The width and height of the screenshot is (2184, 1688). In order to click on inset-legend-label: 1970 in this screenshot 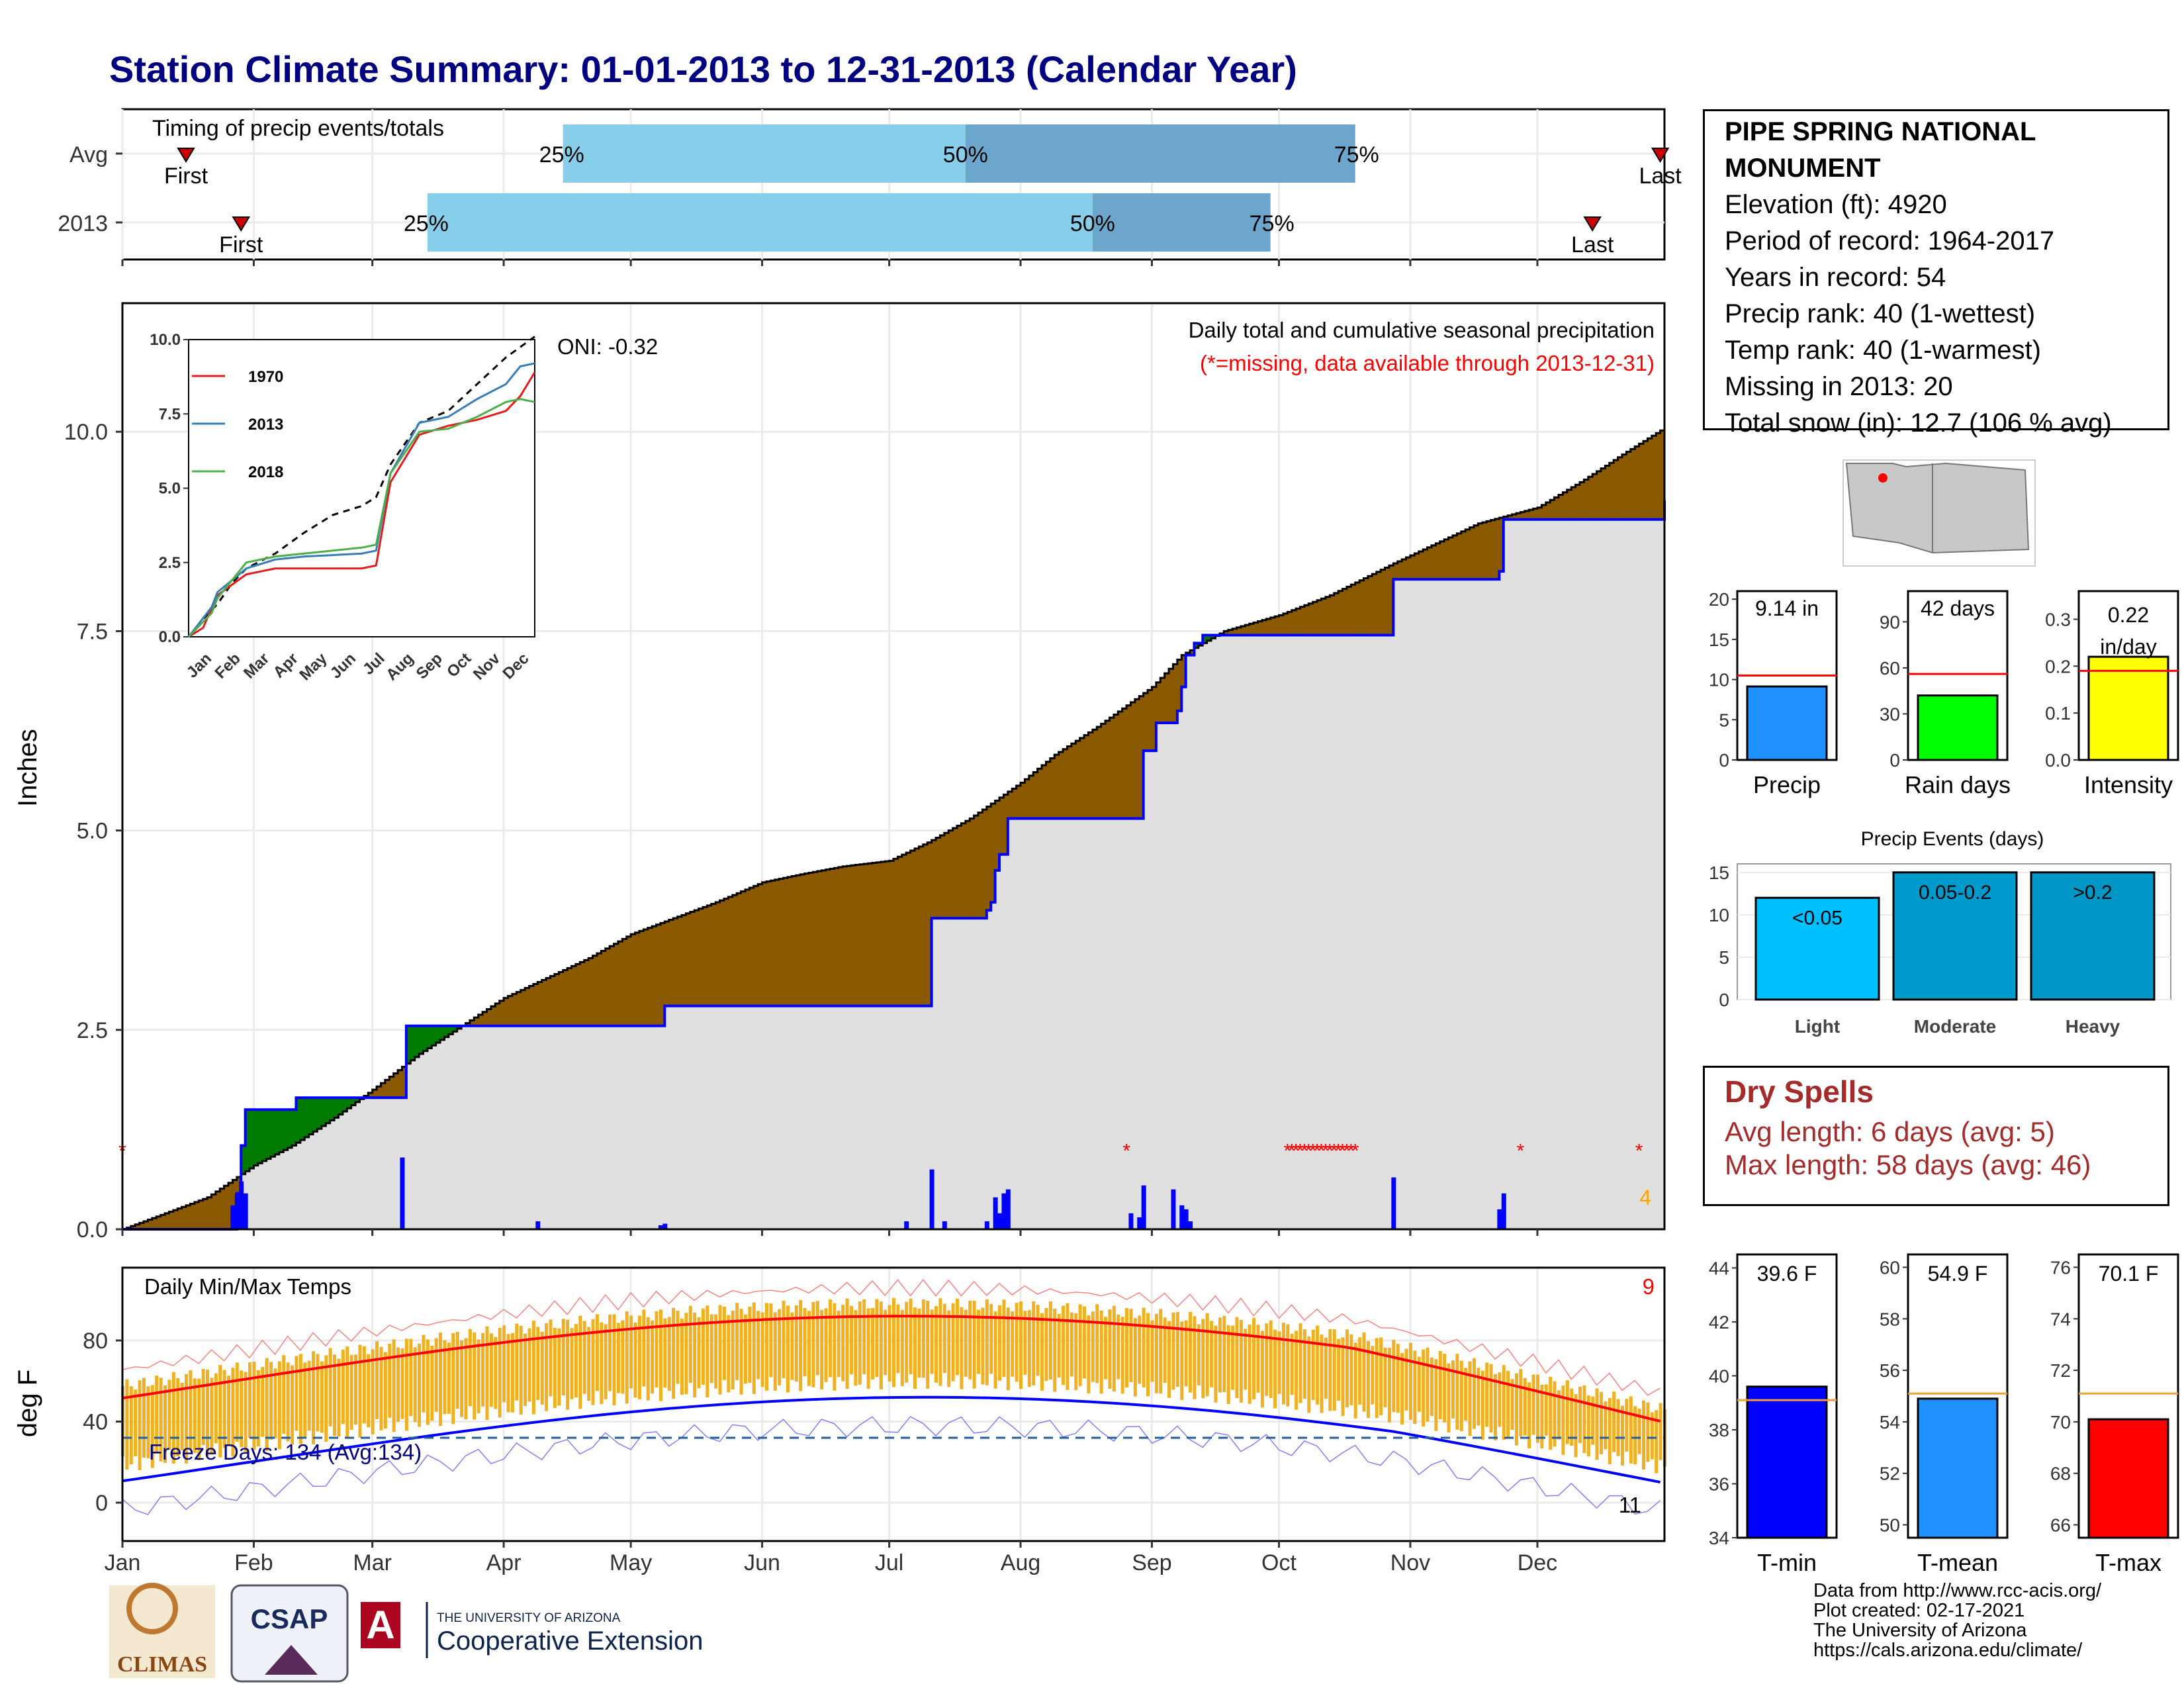, I will do `click(265, 377)`.